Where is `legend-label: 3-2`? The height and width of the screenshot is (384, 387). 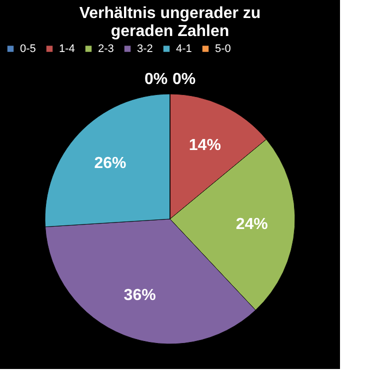 legend-label: 3-2 is located at coordinates (145, 48).